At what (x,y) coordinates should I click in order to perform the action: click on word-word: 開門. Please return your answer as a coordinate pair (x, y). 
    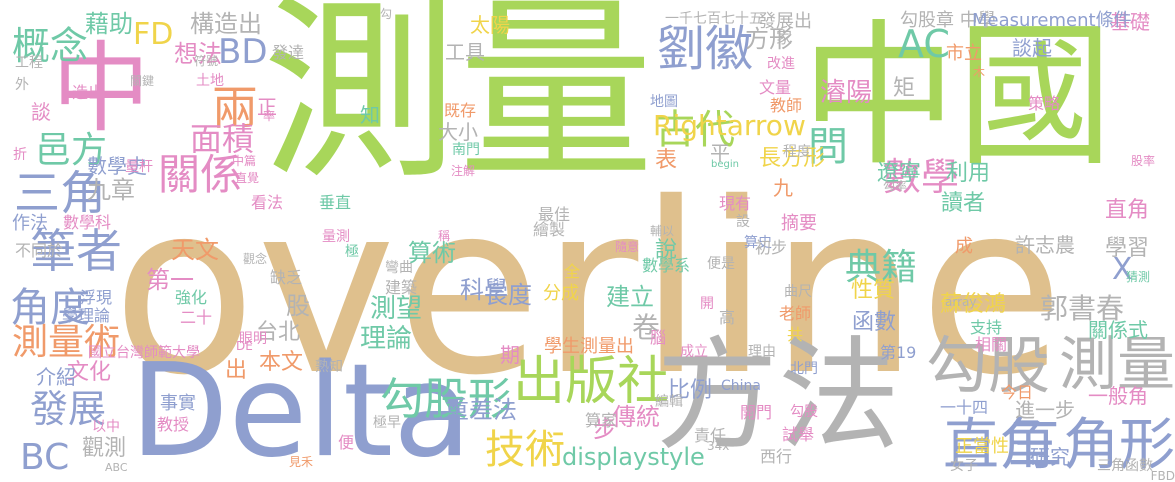
    Looking at the image, I should click on (756, 412).